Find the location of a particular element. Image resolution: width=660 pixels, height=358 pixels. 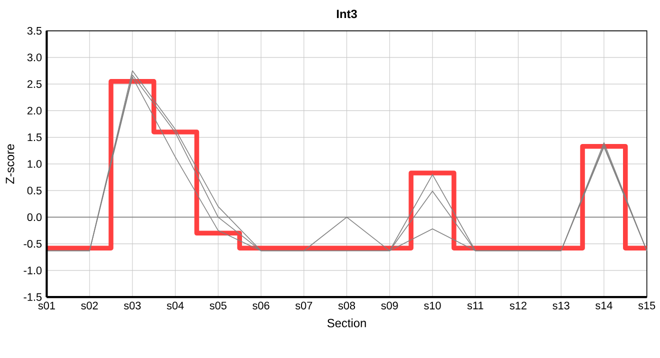

x-tick-label: s13 is located at coordinates (561, 306).